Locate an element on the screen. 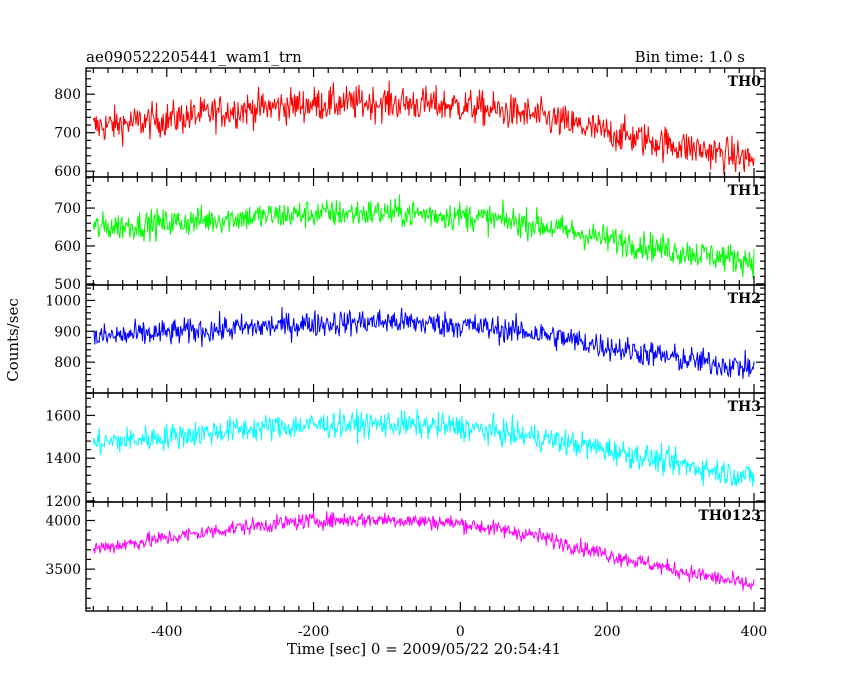 The height and width of the screenshot is (680, 850). x-tick-label: 0 is located at coordinates (460, 632).